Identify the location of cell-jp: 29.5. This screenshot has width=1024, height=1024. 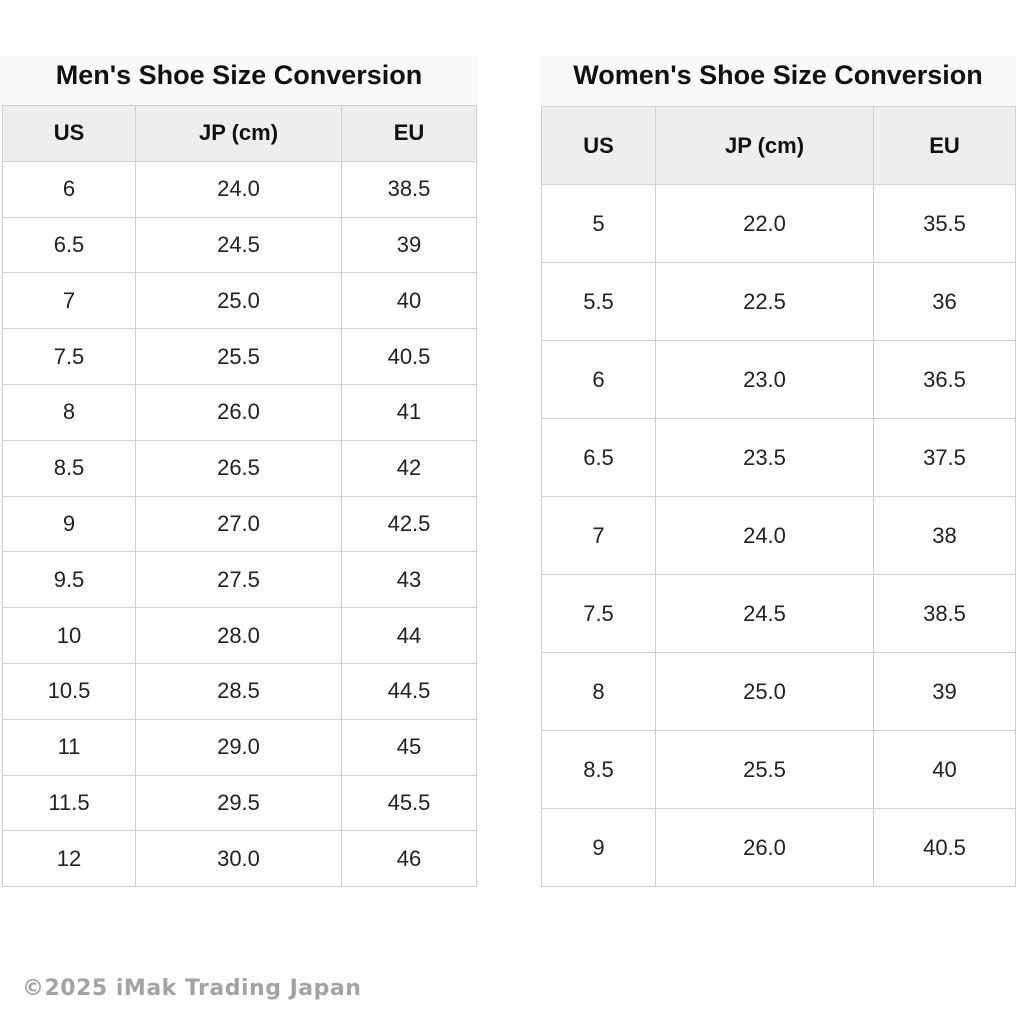
(238, 803).